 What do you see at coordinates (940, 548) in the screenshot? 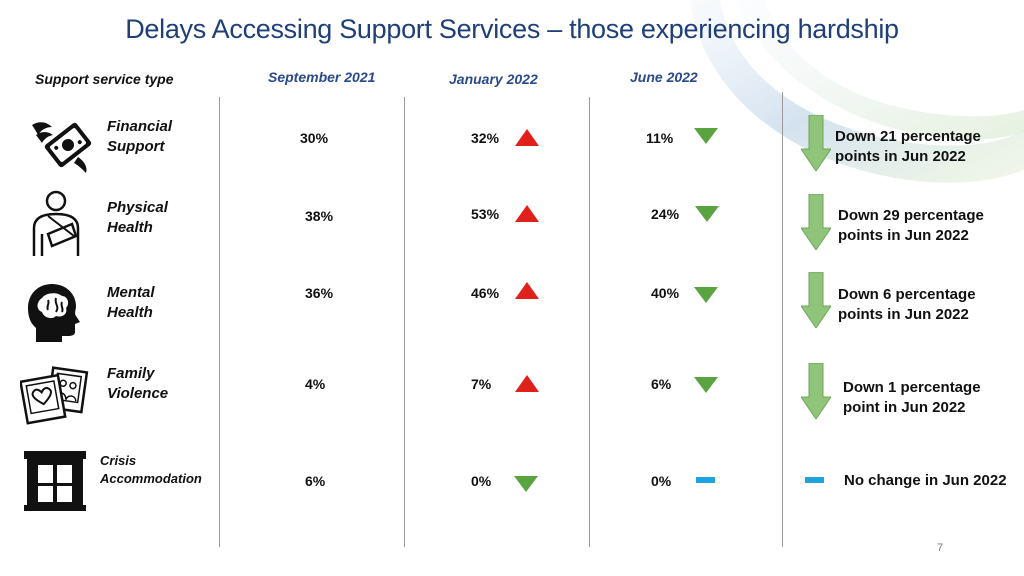
I see `page-number: 7` at bounding box center [940, 548].